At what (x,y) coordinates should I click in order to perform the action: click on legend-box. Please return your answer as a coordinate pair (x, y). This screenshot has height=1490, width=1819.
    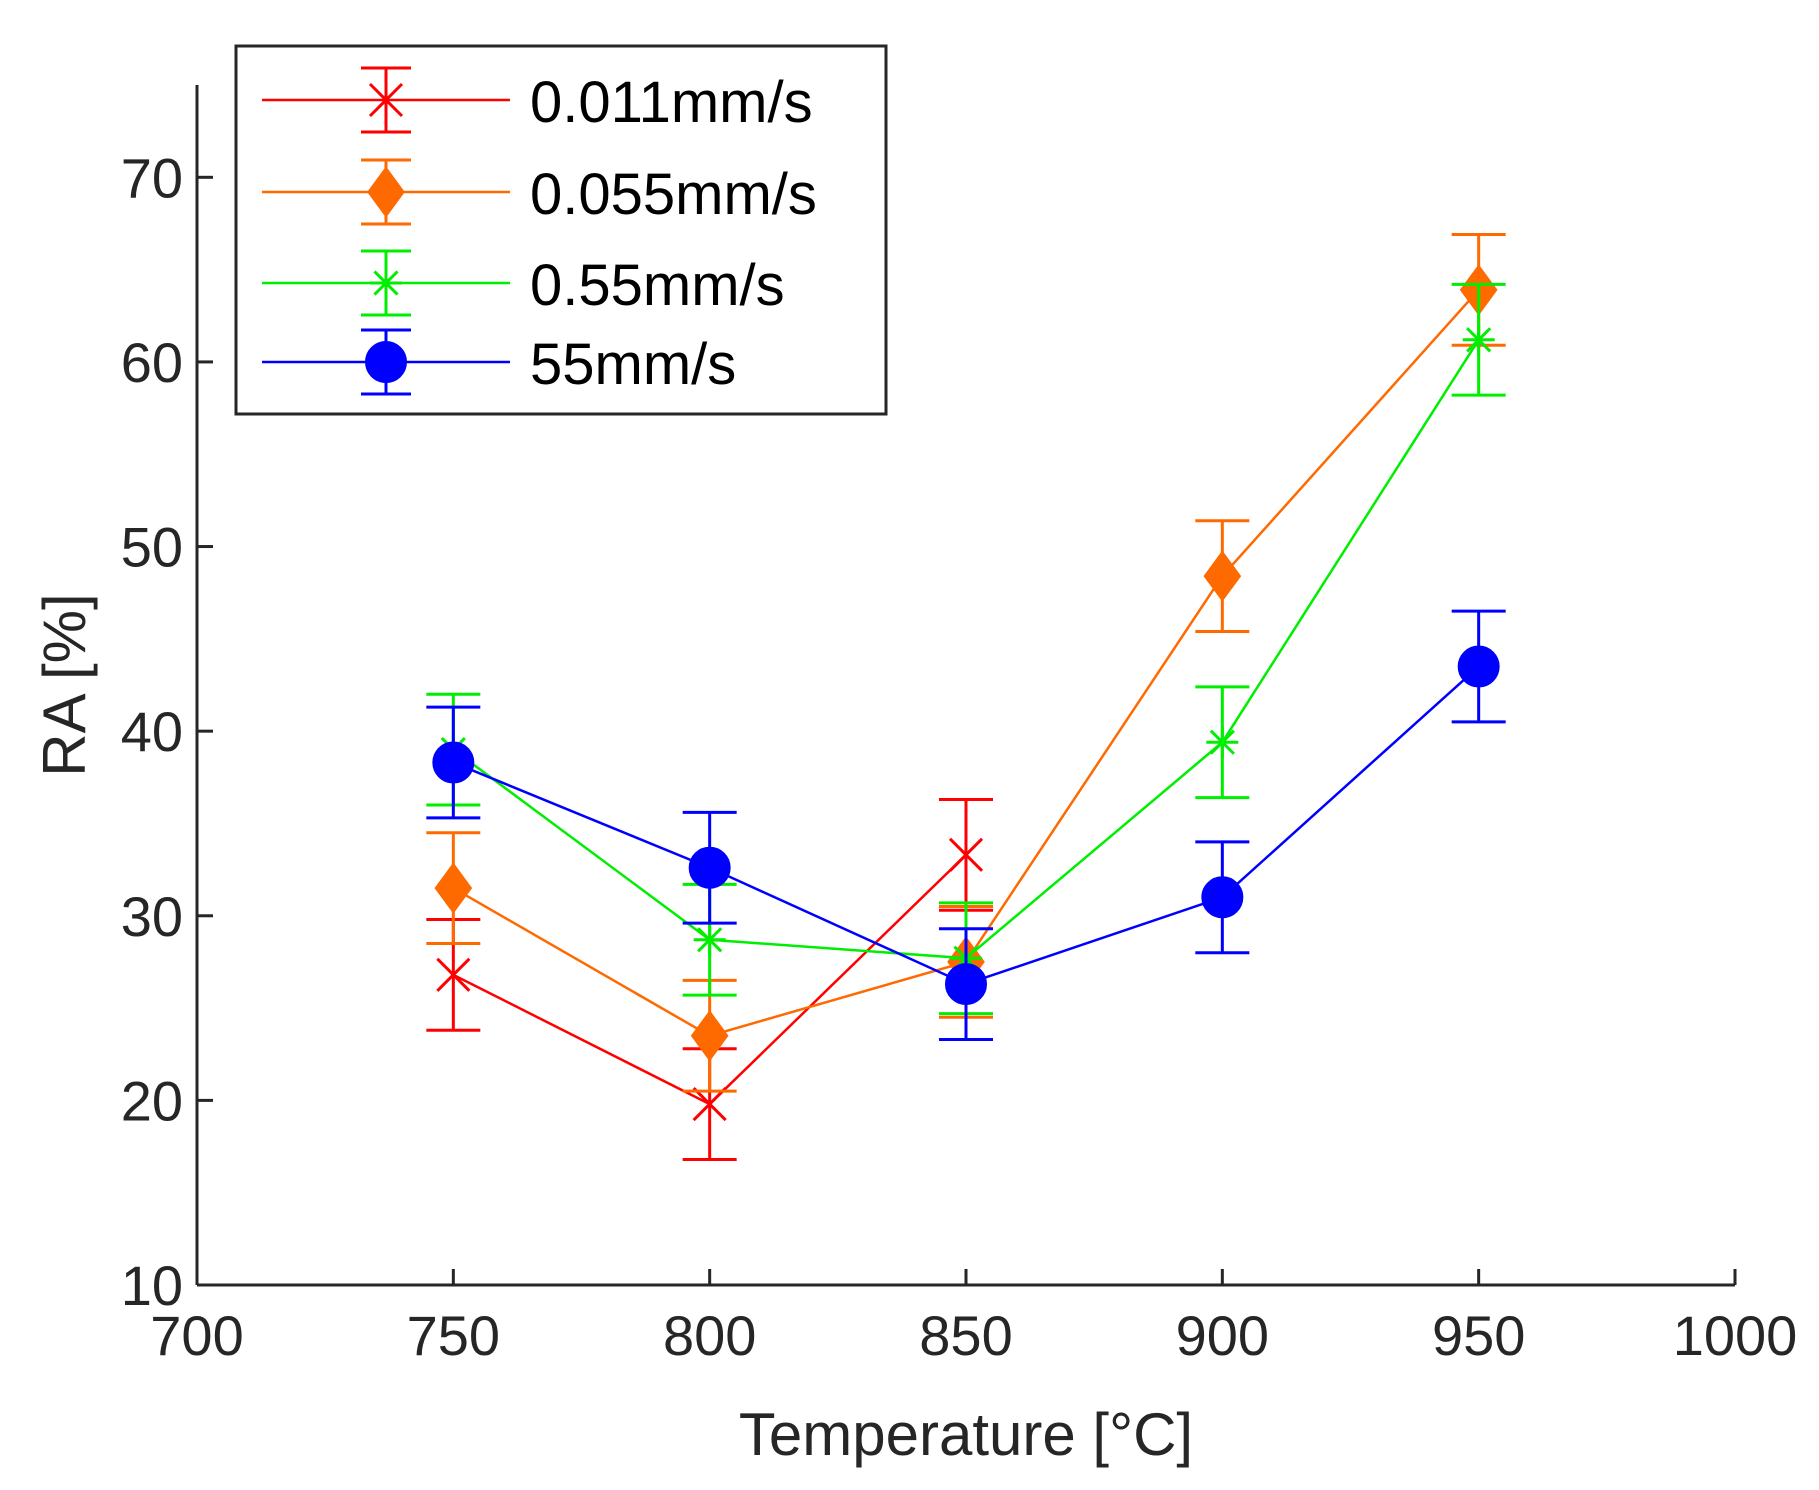
    Looking at the image, I should click on (561, 230).